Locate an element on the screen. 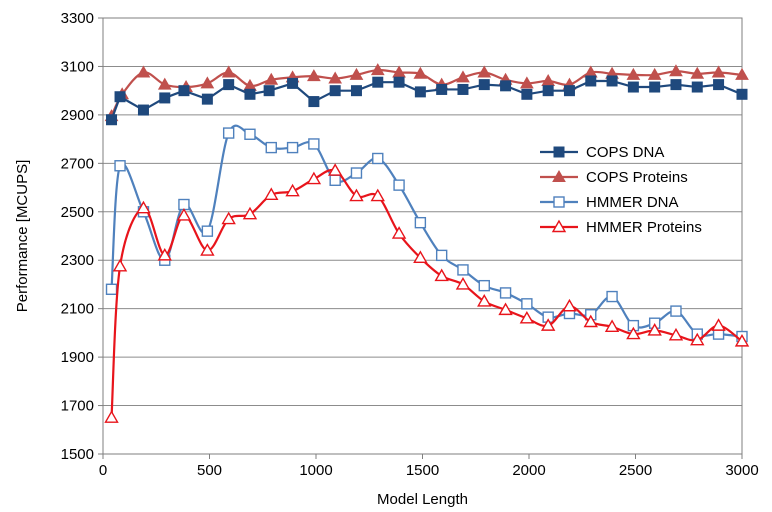  y-tick-label: 3300 is located at coordinates (77, 18).